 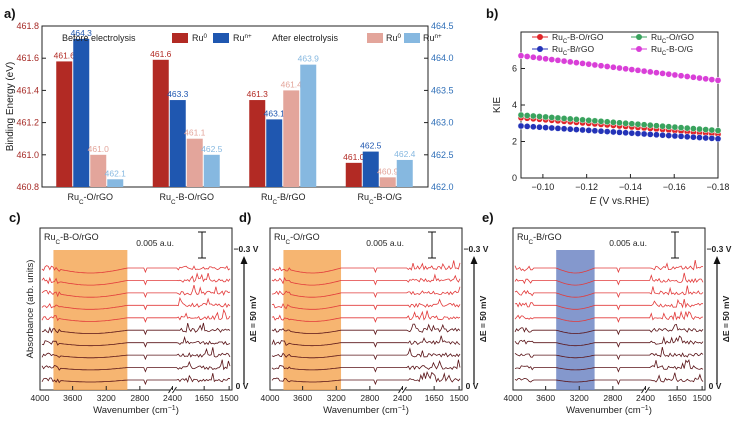 What do you see at coordinates (72, 398) in the screenshot?
I see `x-tick-label: 3600` at bounding box center [72, 398].